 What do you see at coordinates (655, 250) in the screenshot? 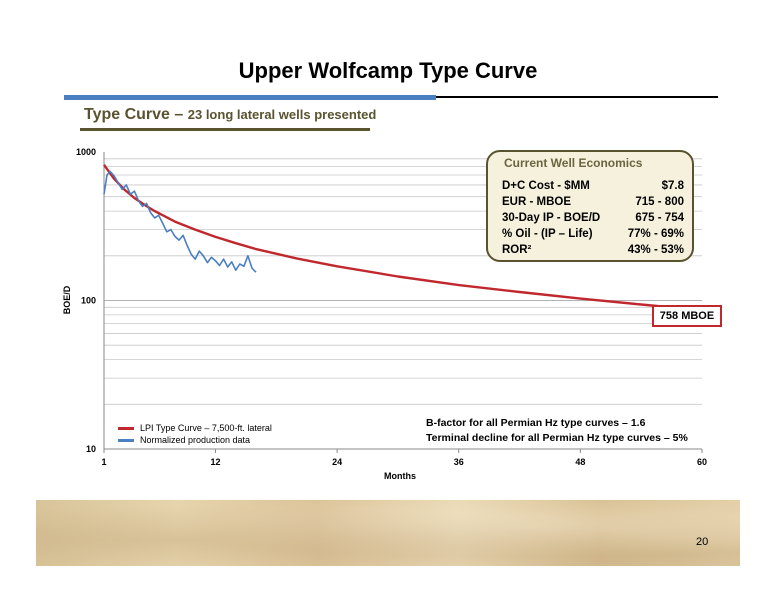
I see `economics-value: 43% - 53%` at bounding box center [655, 250].